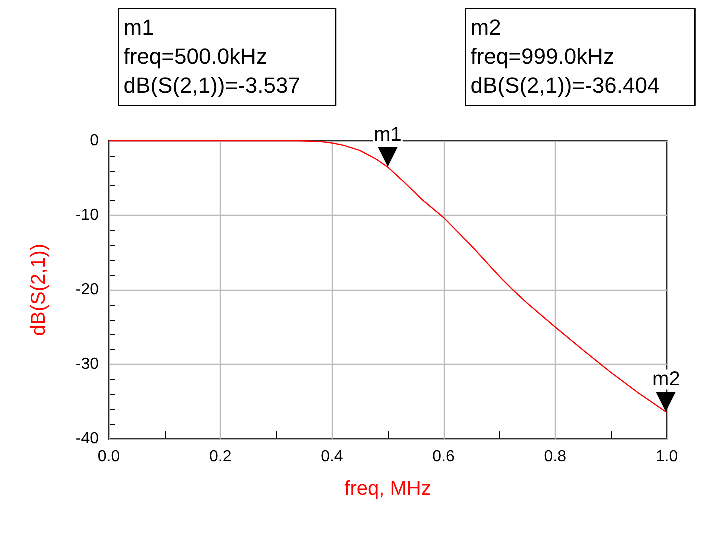  What do you see at coordinates (444, 457) in the screenshot?
I see `x-tick-label: 0.6` at bounding box center [444, 457].